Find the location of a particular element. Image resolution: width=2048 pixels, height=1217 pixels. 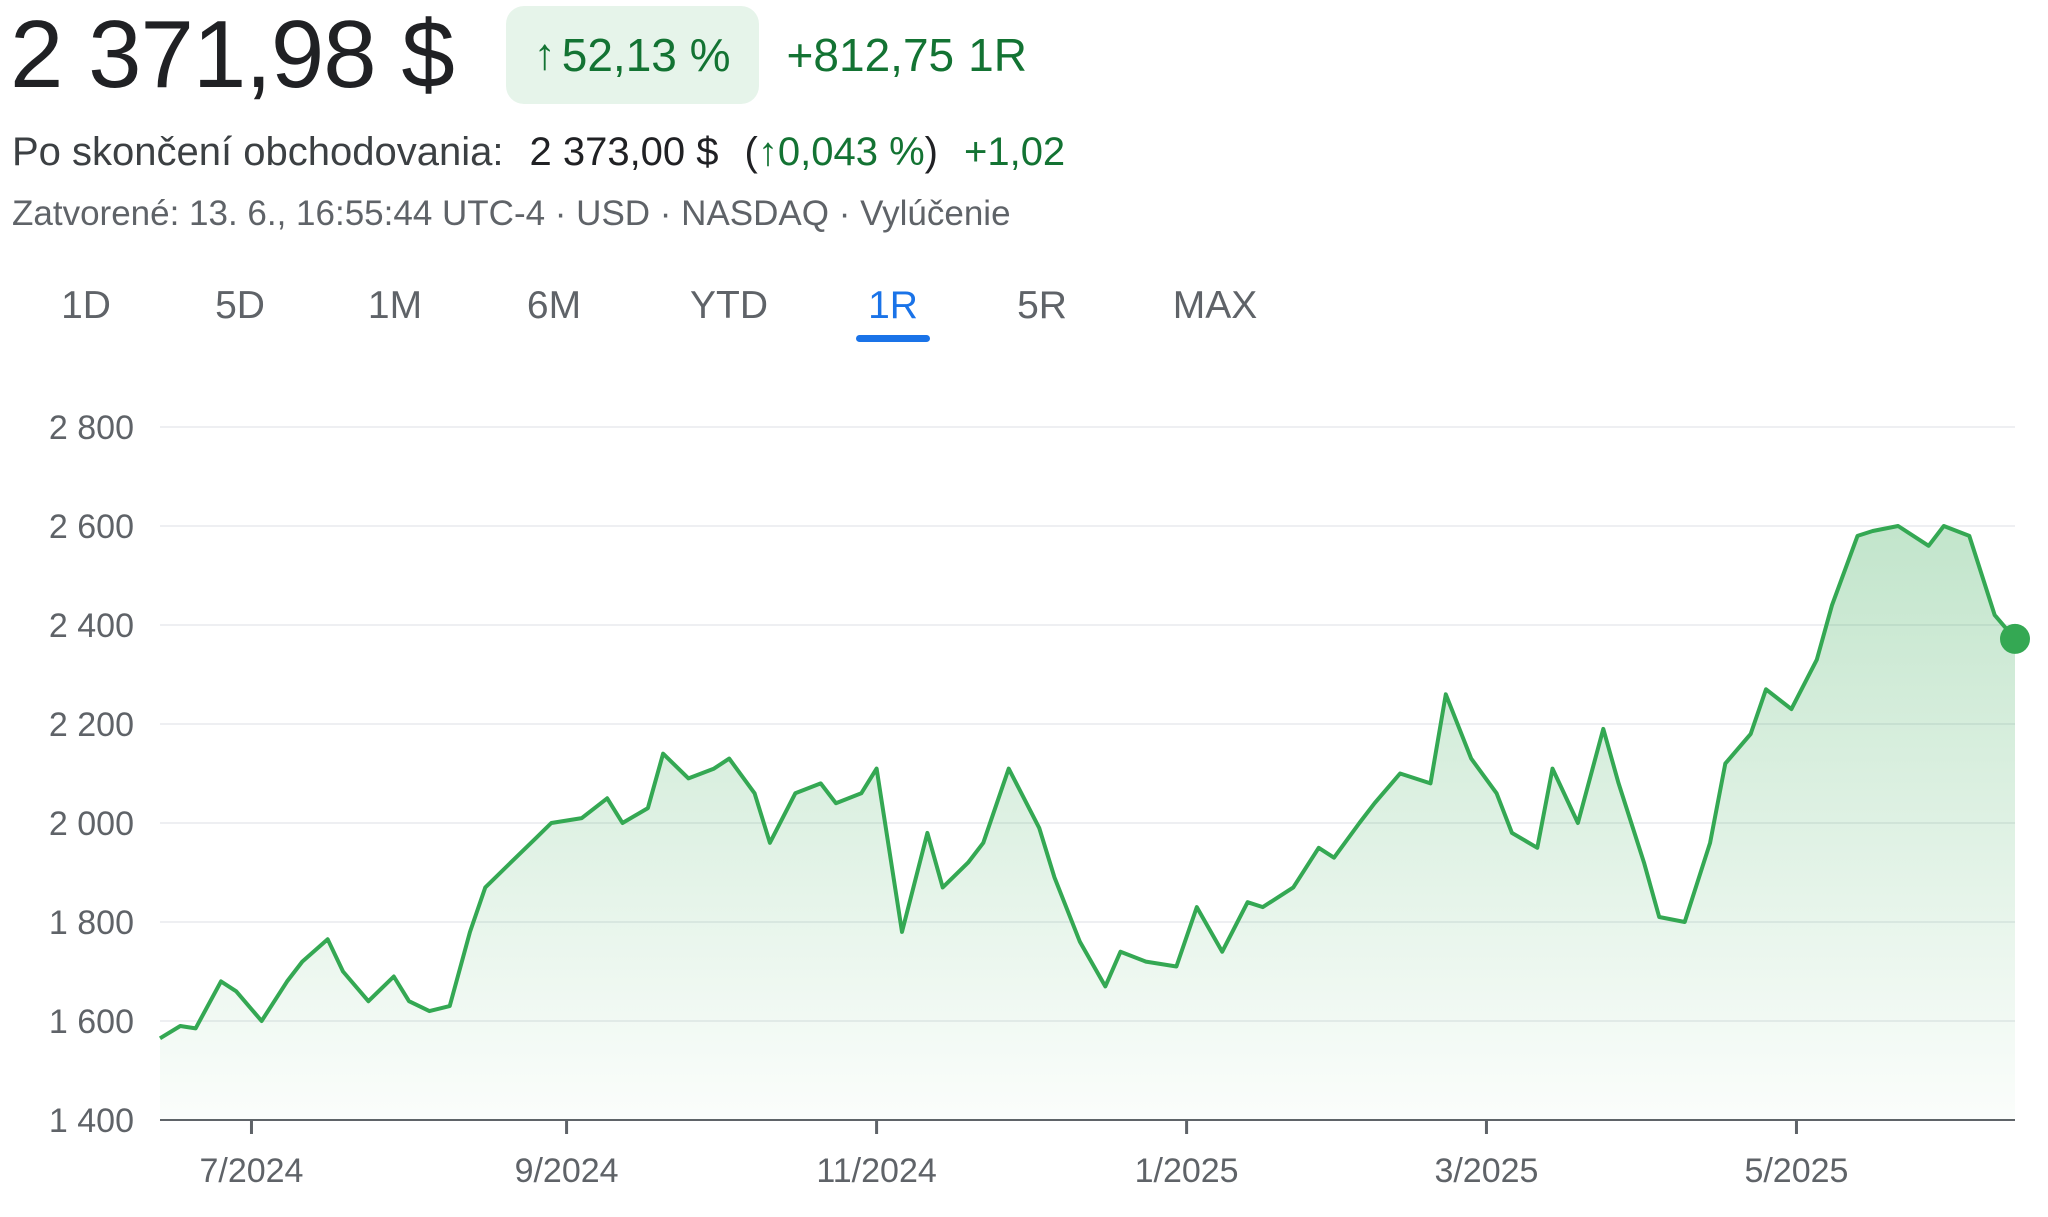

x-tick-label: 3/2025 is located at coordinates (1486, 1171).